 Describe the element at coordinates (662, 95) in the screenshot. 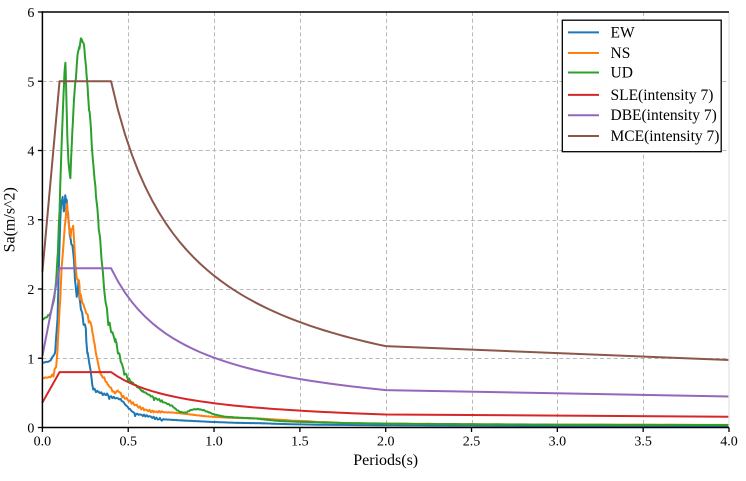

I see `svg-text: SLE(intensity 7)` at that location.